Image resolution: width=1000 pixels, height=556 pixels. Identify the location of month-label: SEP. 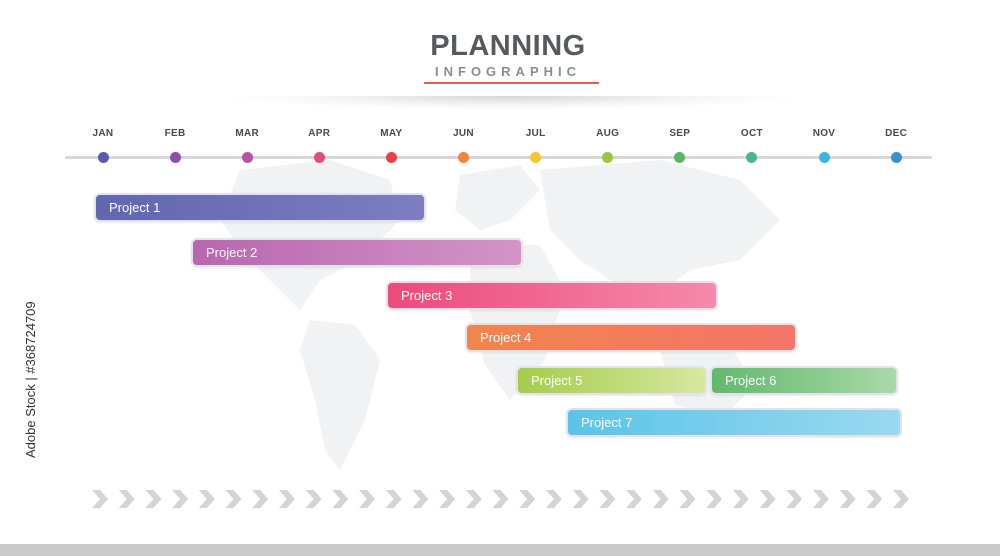
(680, 133).